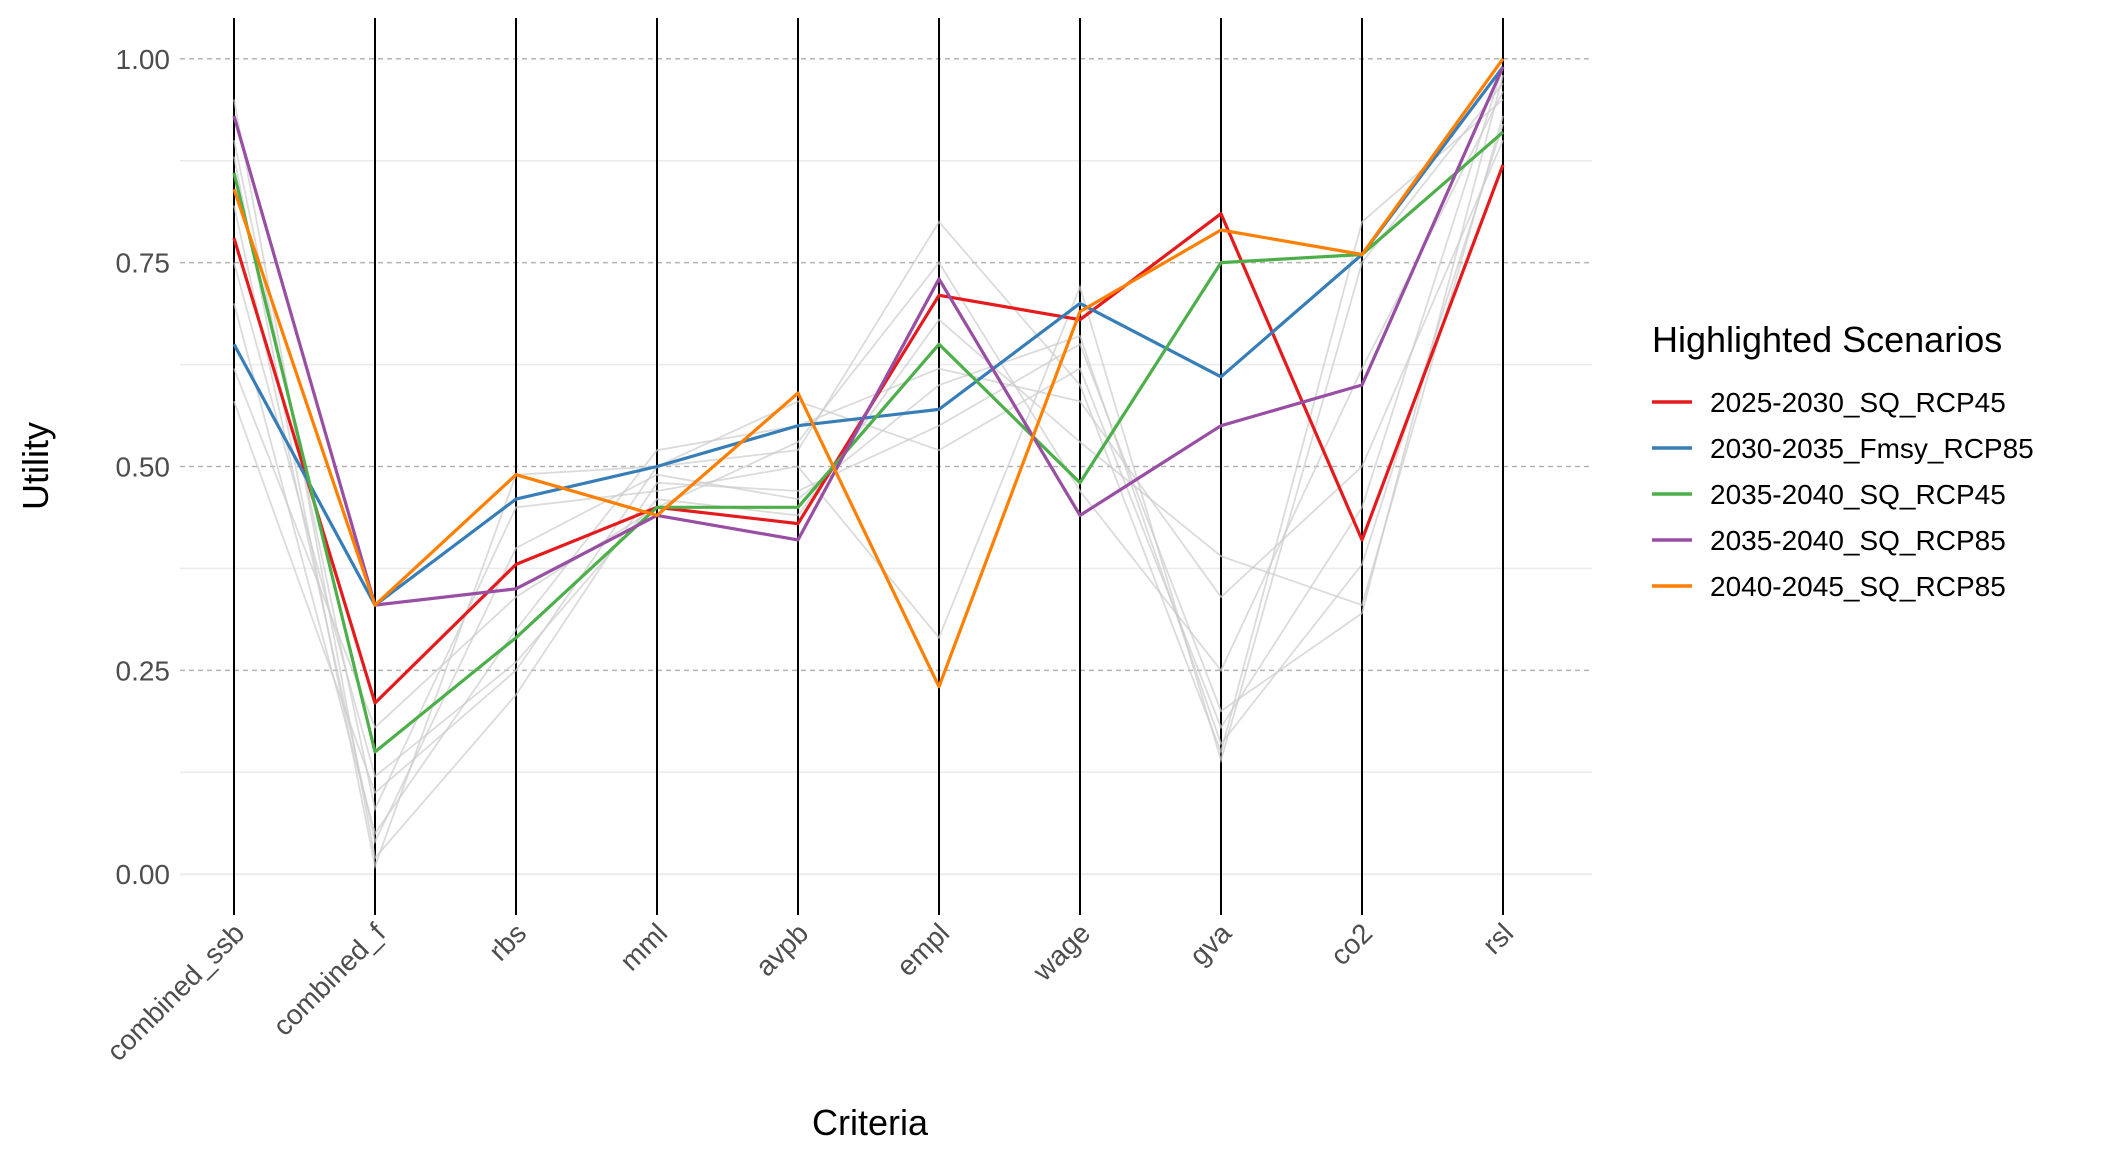  What do you see at coordinates (1858, 494) in the screenshot?
I see `legend-label-2035-2040_SQ_RCP45: 2035-2040_SQ_RCP45` at bounding box center [1858, 494].